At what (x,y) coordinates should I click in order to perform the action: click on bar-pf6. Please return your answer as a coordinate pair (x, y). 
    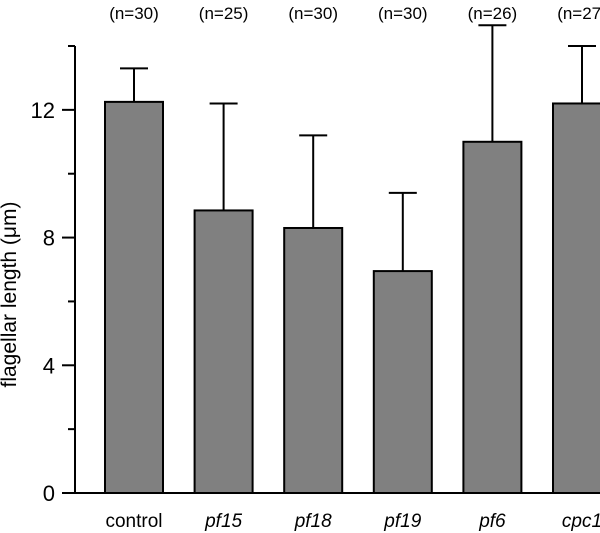
    Looking at the image, I should click on (492, 317).